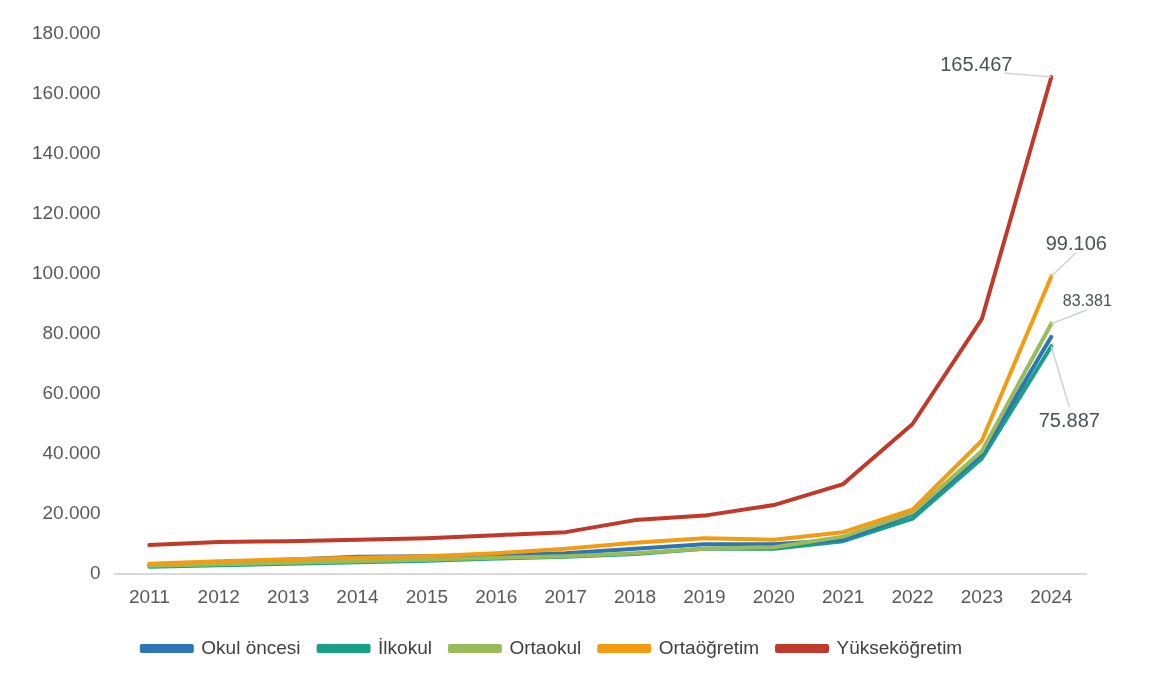 This screenshot has width=1154, height=675. What do you see at coordinates (912, 596) in the screenshot?
I see `x-tick-label: 2022` at bounding box center [912, 596].